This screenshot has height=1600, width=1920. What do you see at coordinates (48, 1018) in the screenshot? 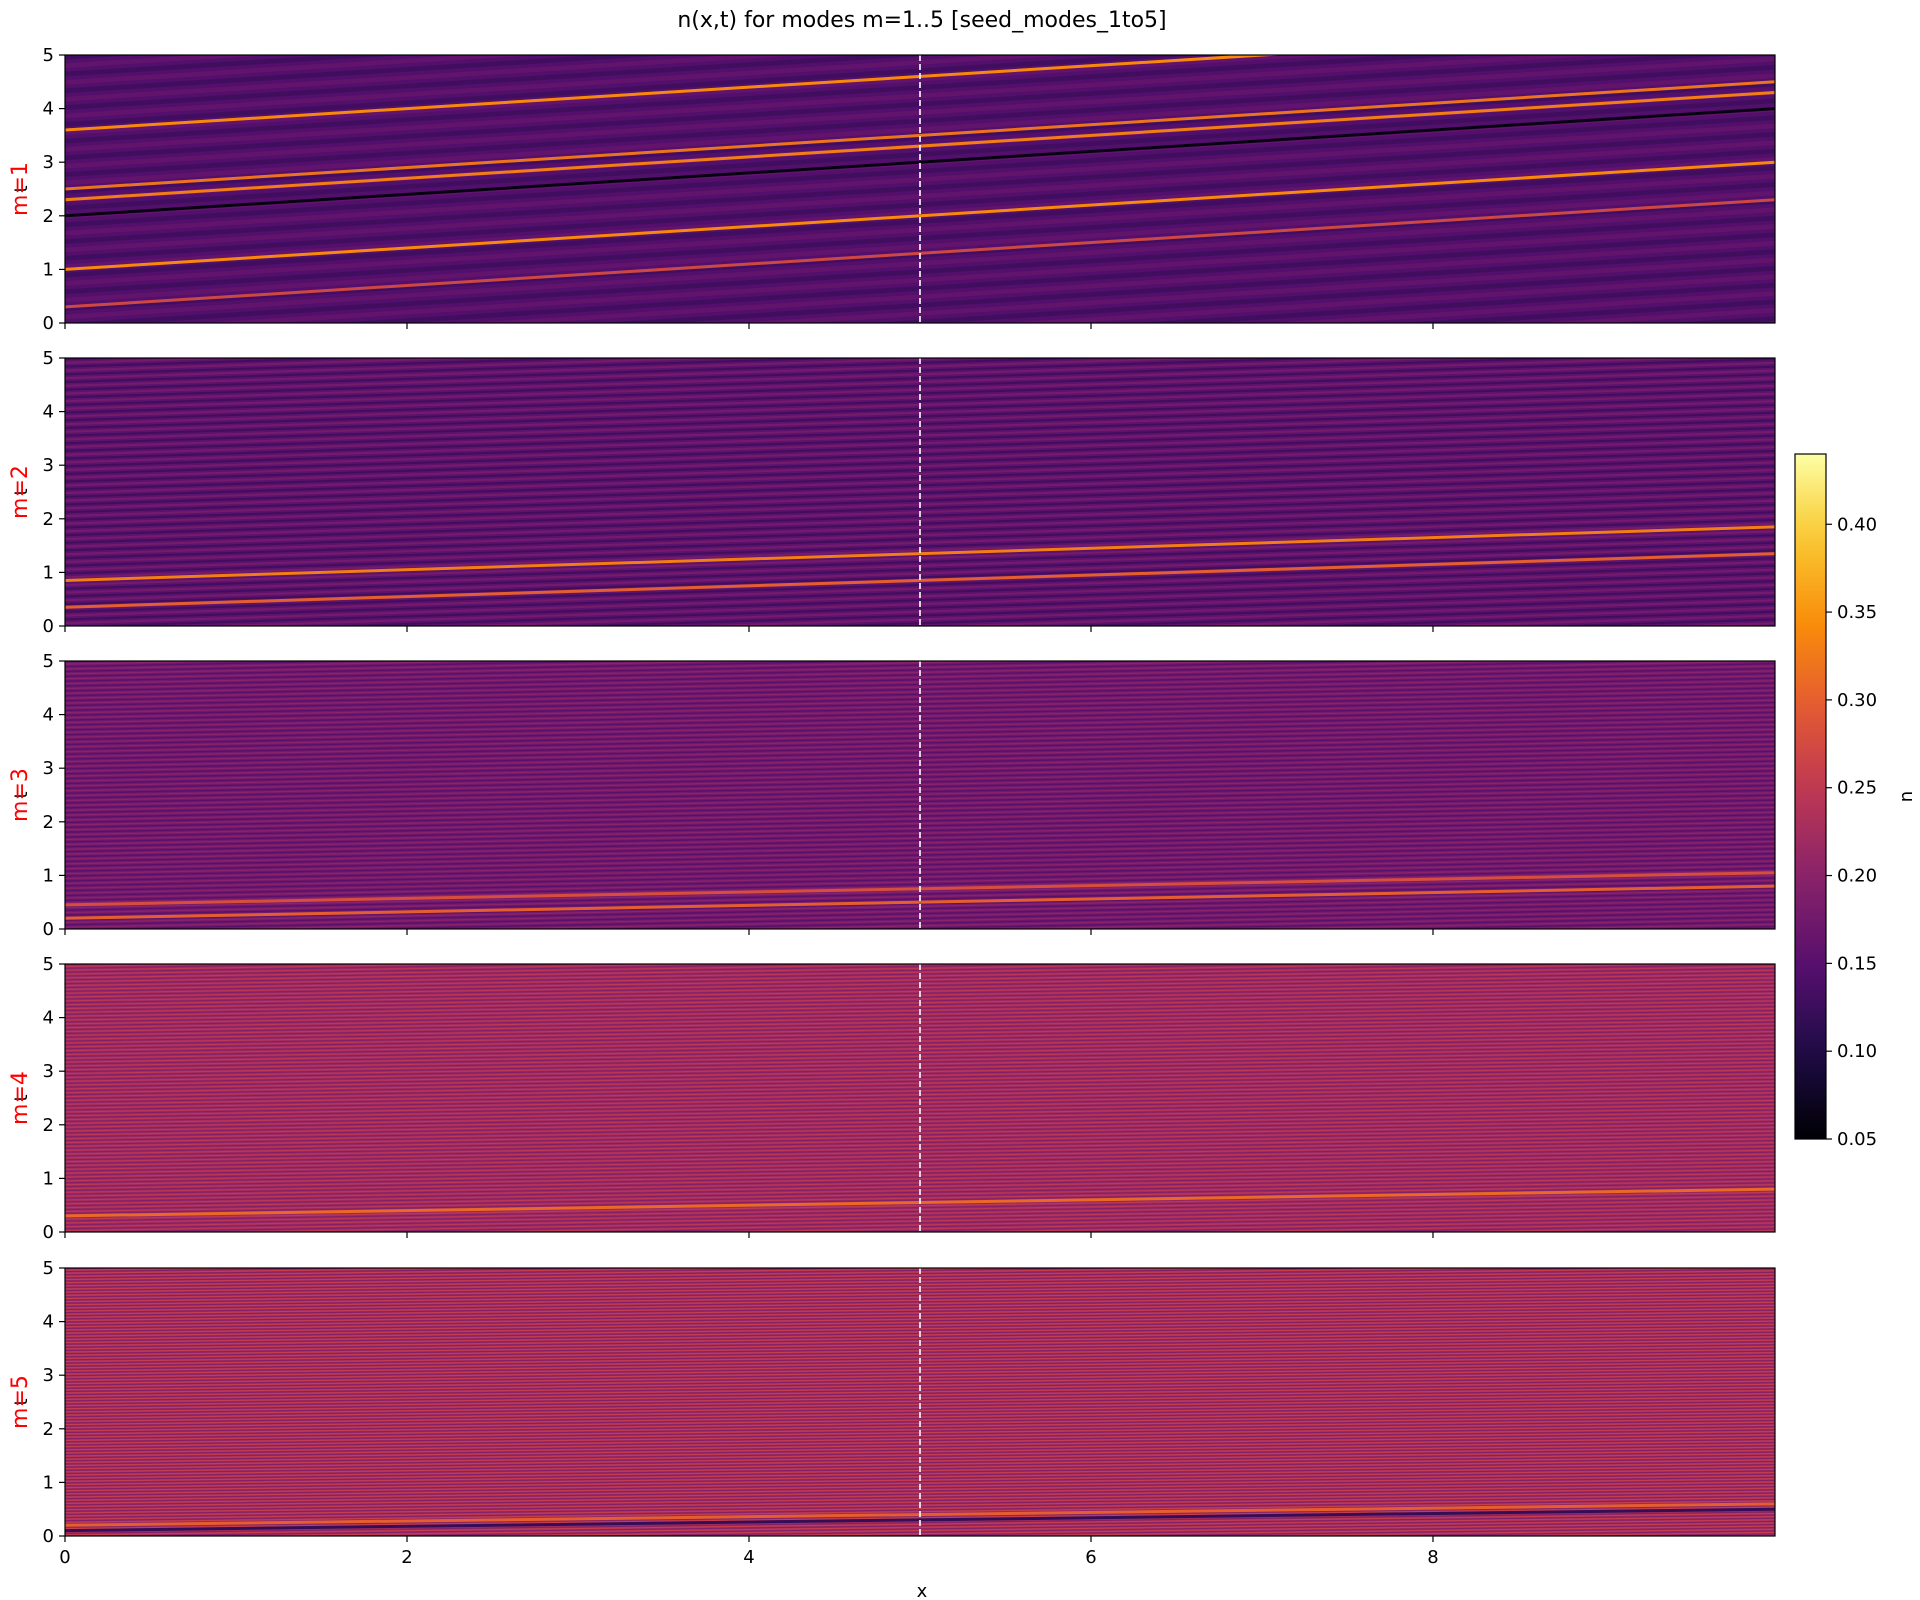
I see `y-tick-label: 4` at bounding box center [48, 1018].